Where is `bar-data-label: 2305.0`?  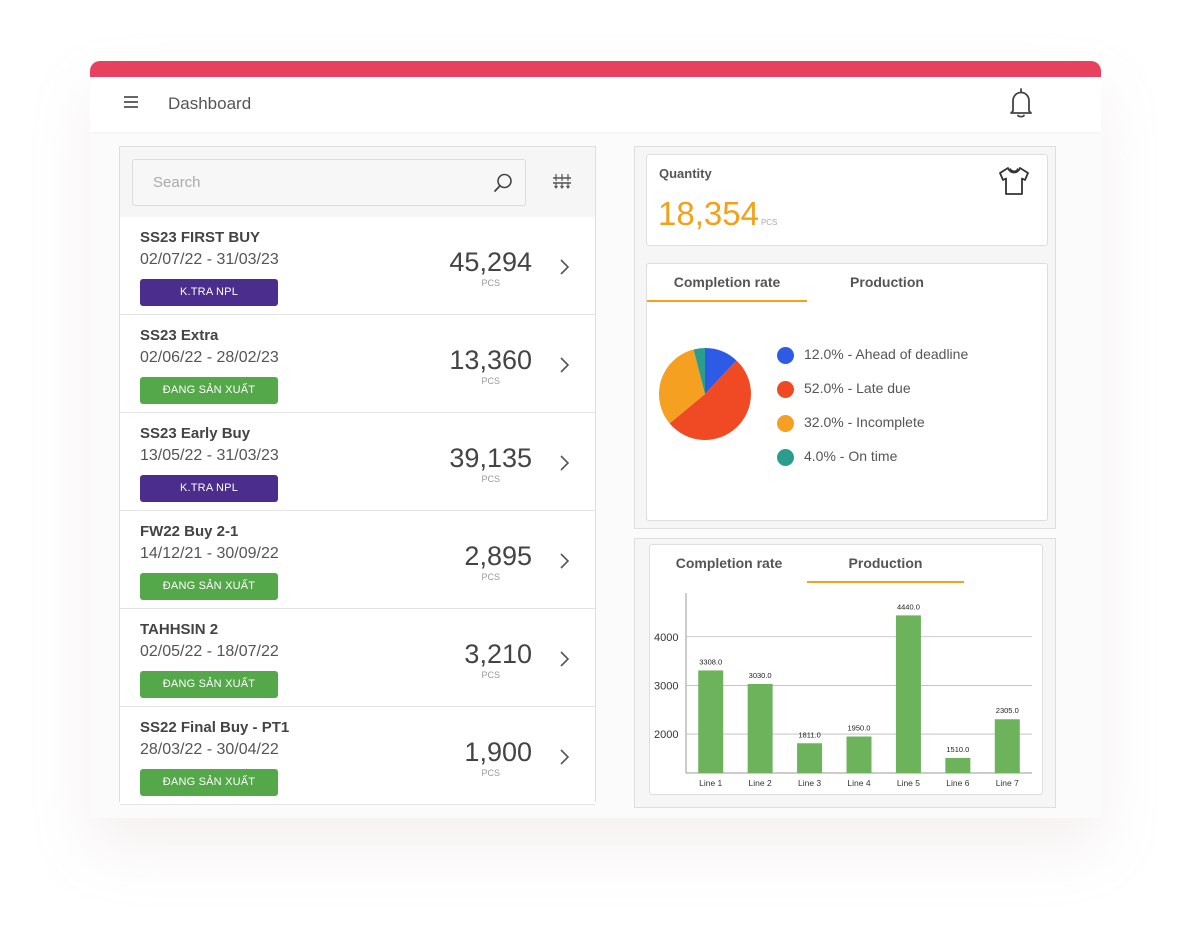 bar-data-label: 2305.0 is located at coordinates (1007, 710).